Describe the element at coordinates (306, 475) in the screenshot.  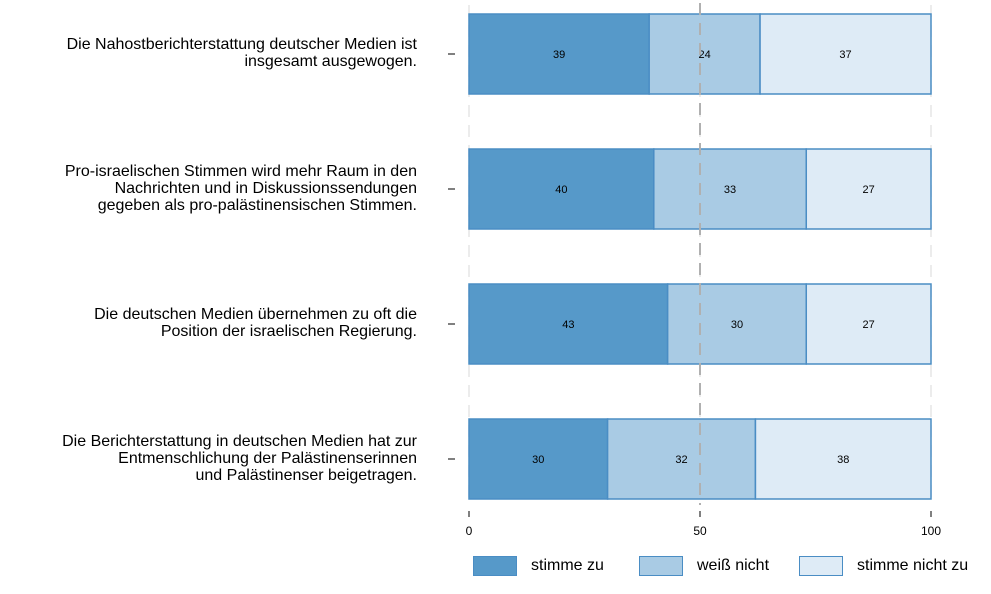
I see `category-label-line: und Palästinenser beigetragen.` at that location.